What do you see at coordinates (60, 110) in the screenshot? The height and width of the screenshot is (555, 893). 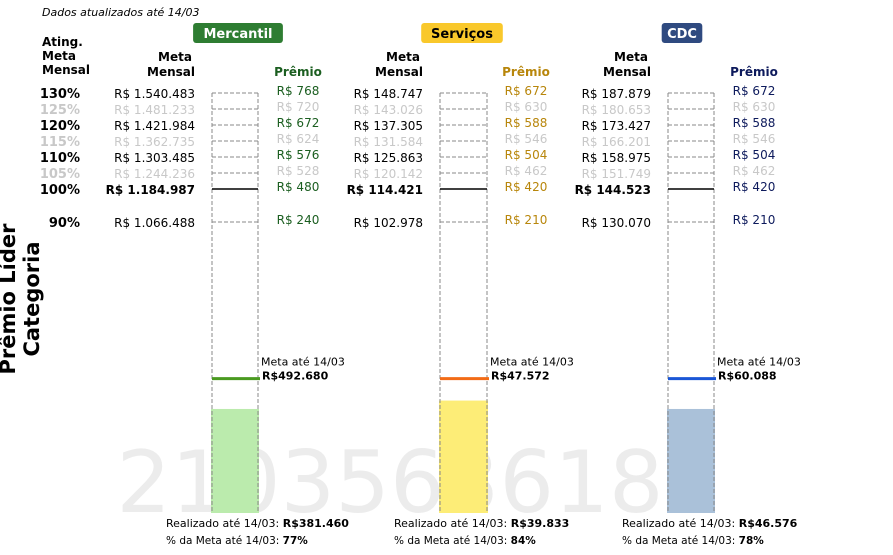 I see `level-label: 125%` at bounding box center [60, 110].